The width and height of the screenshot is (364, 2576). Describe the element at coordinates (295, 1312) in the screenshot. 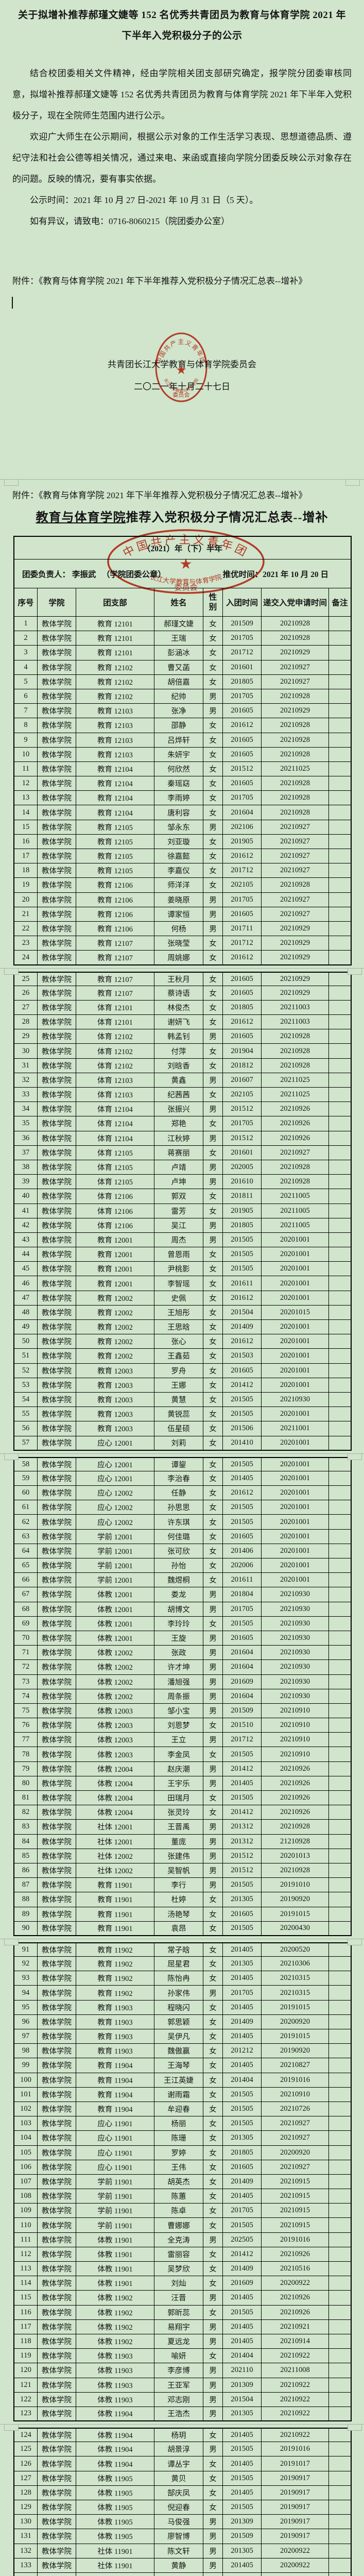

I see `table-cell: 20201015` at that location.